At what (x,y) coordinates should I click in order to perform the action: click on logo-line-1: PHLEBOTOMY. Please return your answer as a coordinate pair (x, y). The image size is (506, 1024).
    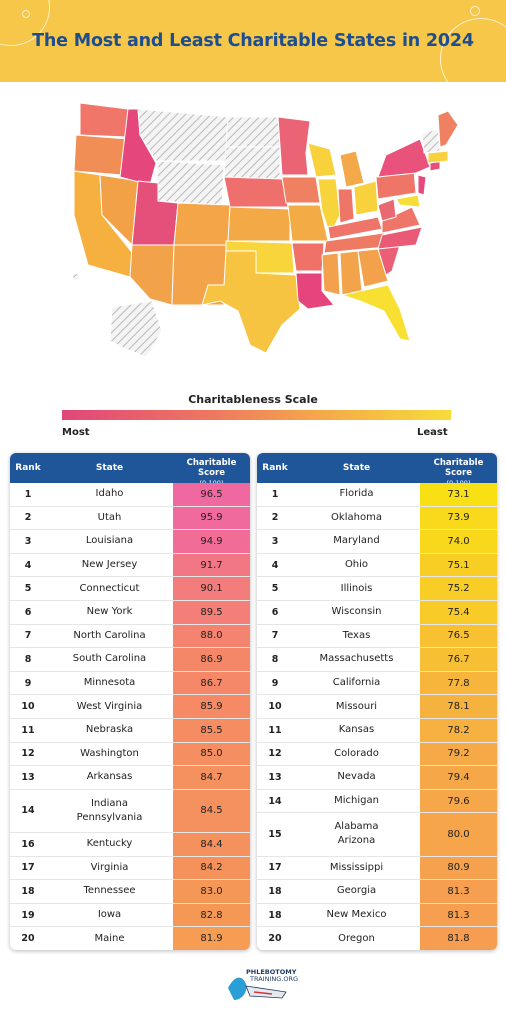
    Looking at the image, I should click on (271, 972).